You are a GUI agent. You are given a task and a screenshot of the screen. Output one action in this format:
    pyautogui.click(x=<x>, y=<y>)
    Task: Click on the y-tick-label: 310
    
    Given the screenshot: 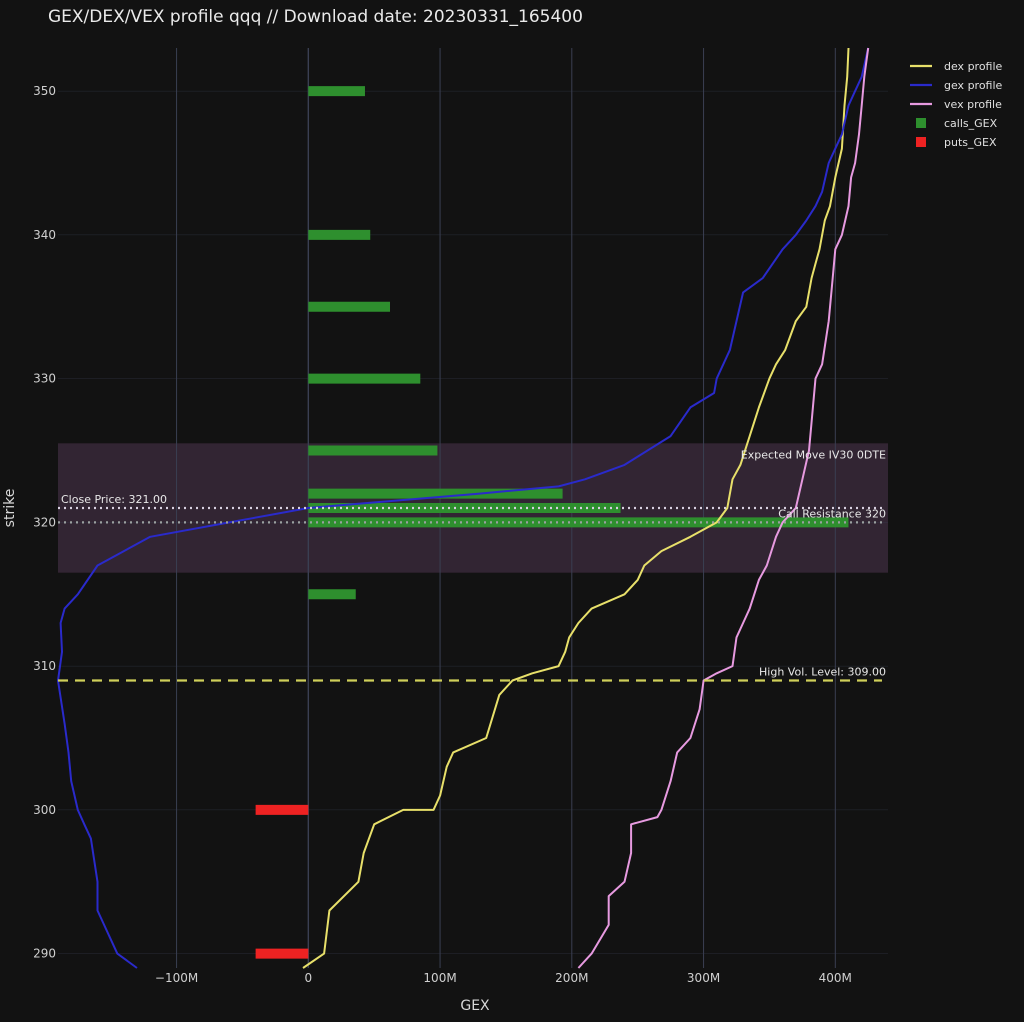 What is the action you would take?
    pyautogui.click(x=44, y=666)
    